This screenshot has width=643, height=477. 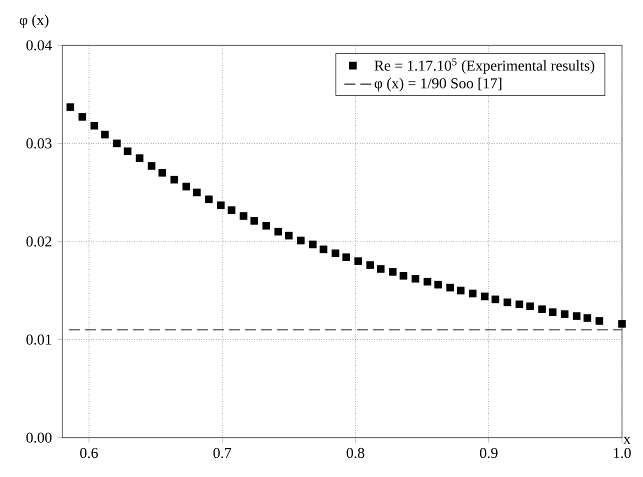 What do you see at coordinates (438, 85) in the screenshot?
I see `legend-label: φ (x) = 1/90 Soo [17]` at bounding box center [438, 85].